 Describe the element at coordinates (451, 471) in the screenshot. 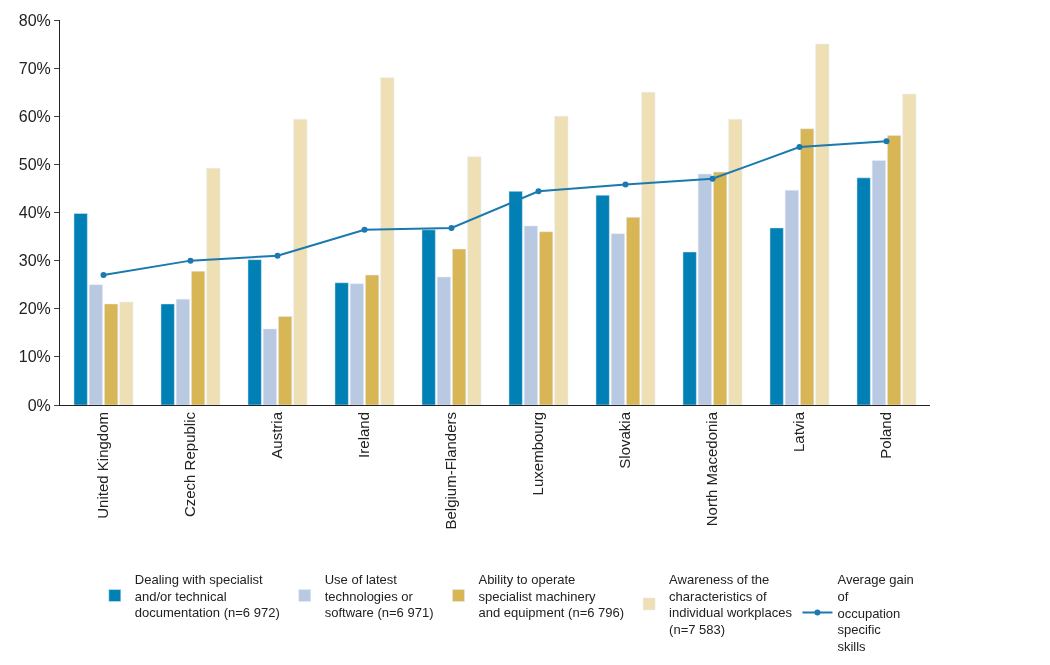

I see `x-tick-label: Belgium-Flanders` at that location.